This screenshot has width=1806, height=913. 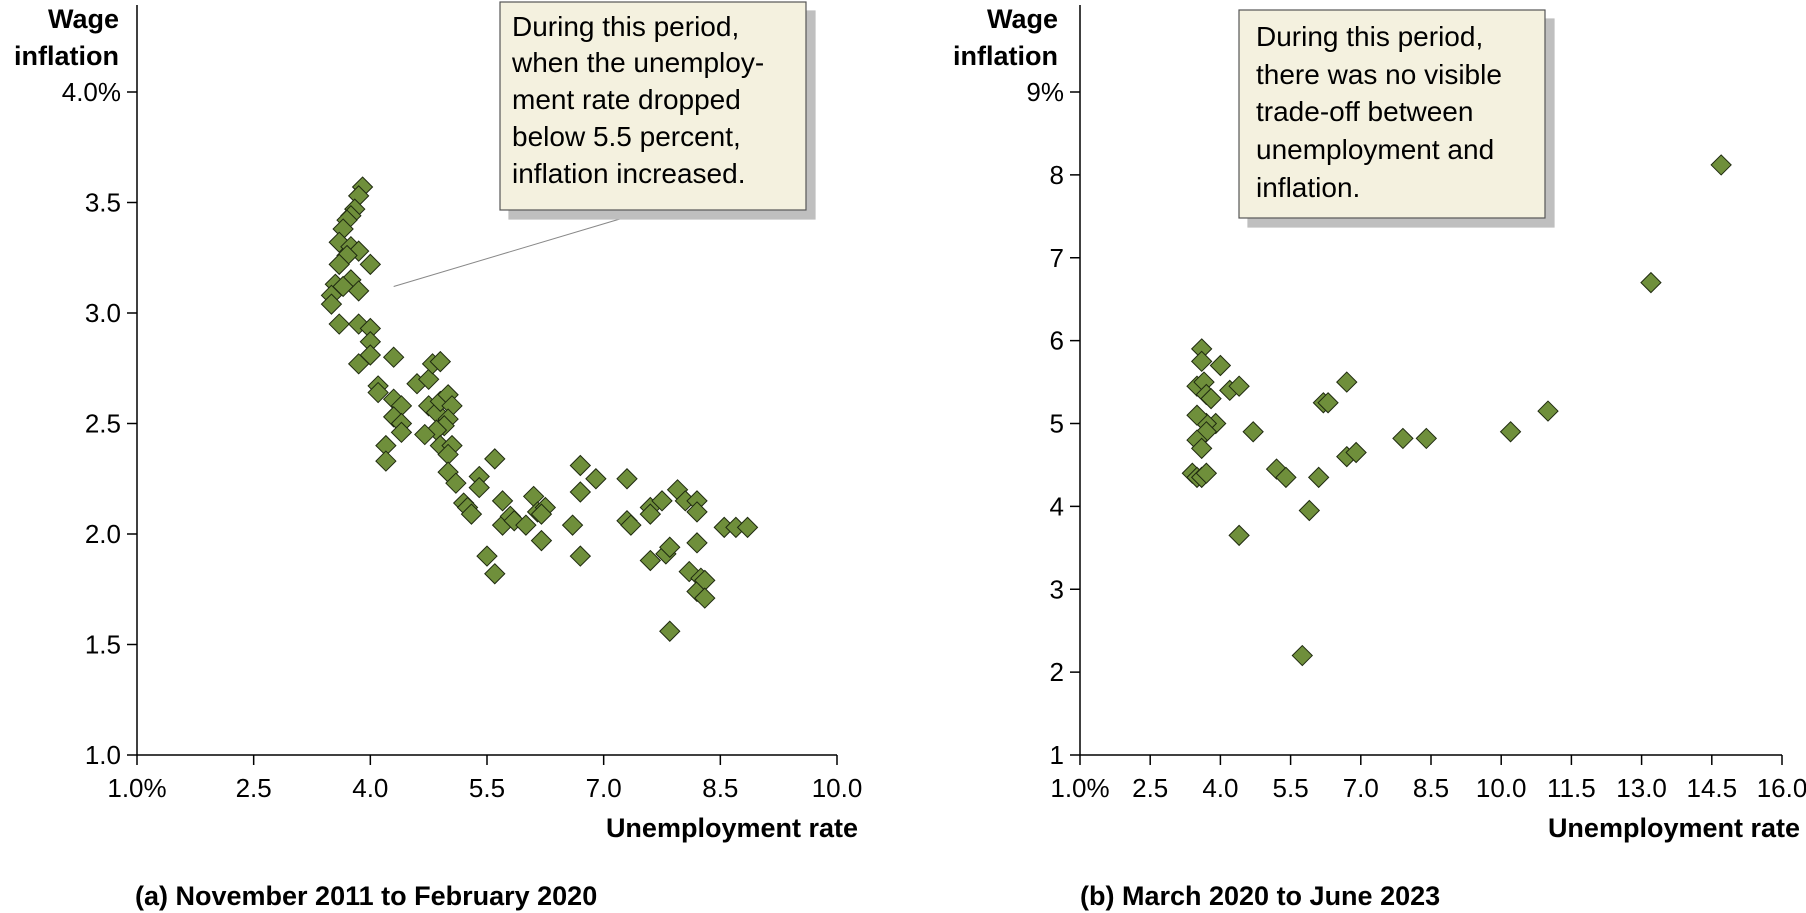 What do you see at coordinates (1057, 175) in the screenshot?
I see `panel-b-y-tick-label: 8` at bounding box center [1057, 175].